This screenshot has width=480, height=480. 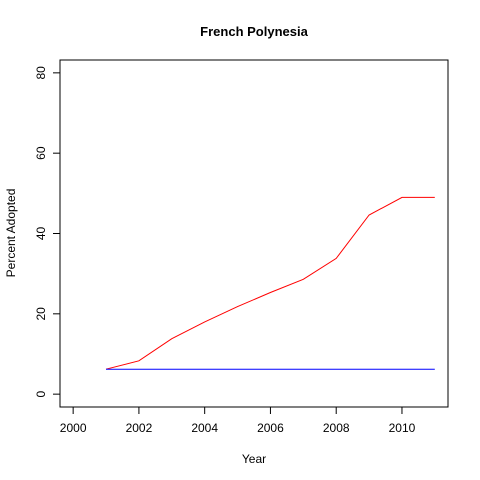 I want to click on y-tick-label: 60, so click(x=41, y=153).